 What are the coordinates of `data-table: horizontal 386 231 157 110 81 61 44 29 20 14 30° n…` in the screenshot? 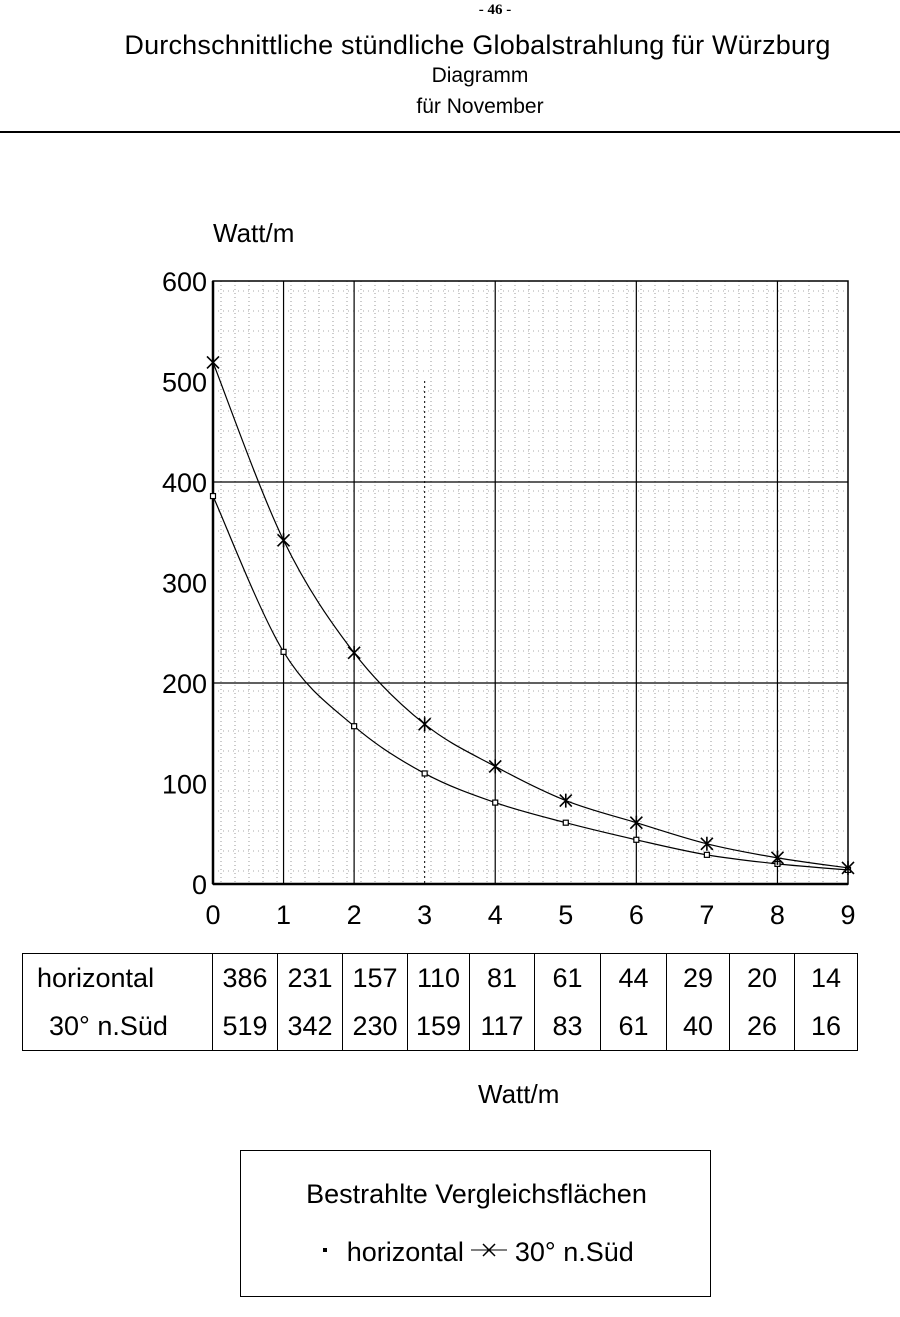 It's located at (440, 1002).